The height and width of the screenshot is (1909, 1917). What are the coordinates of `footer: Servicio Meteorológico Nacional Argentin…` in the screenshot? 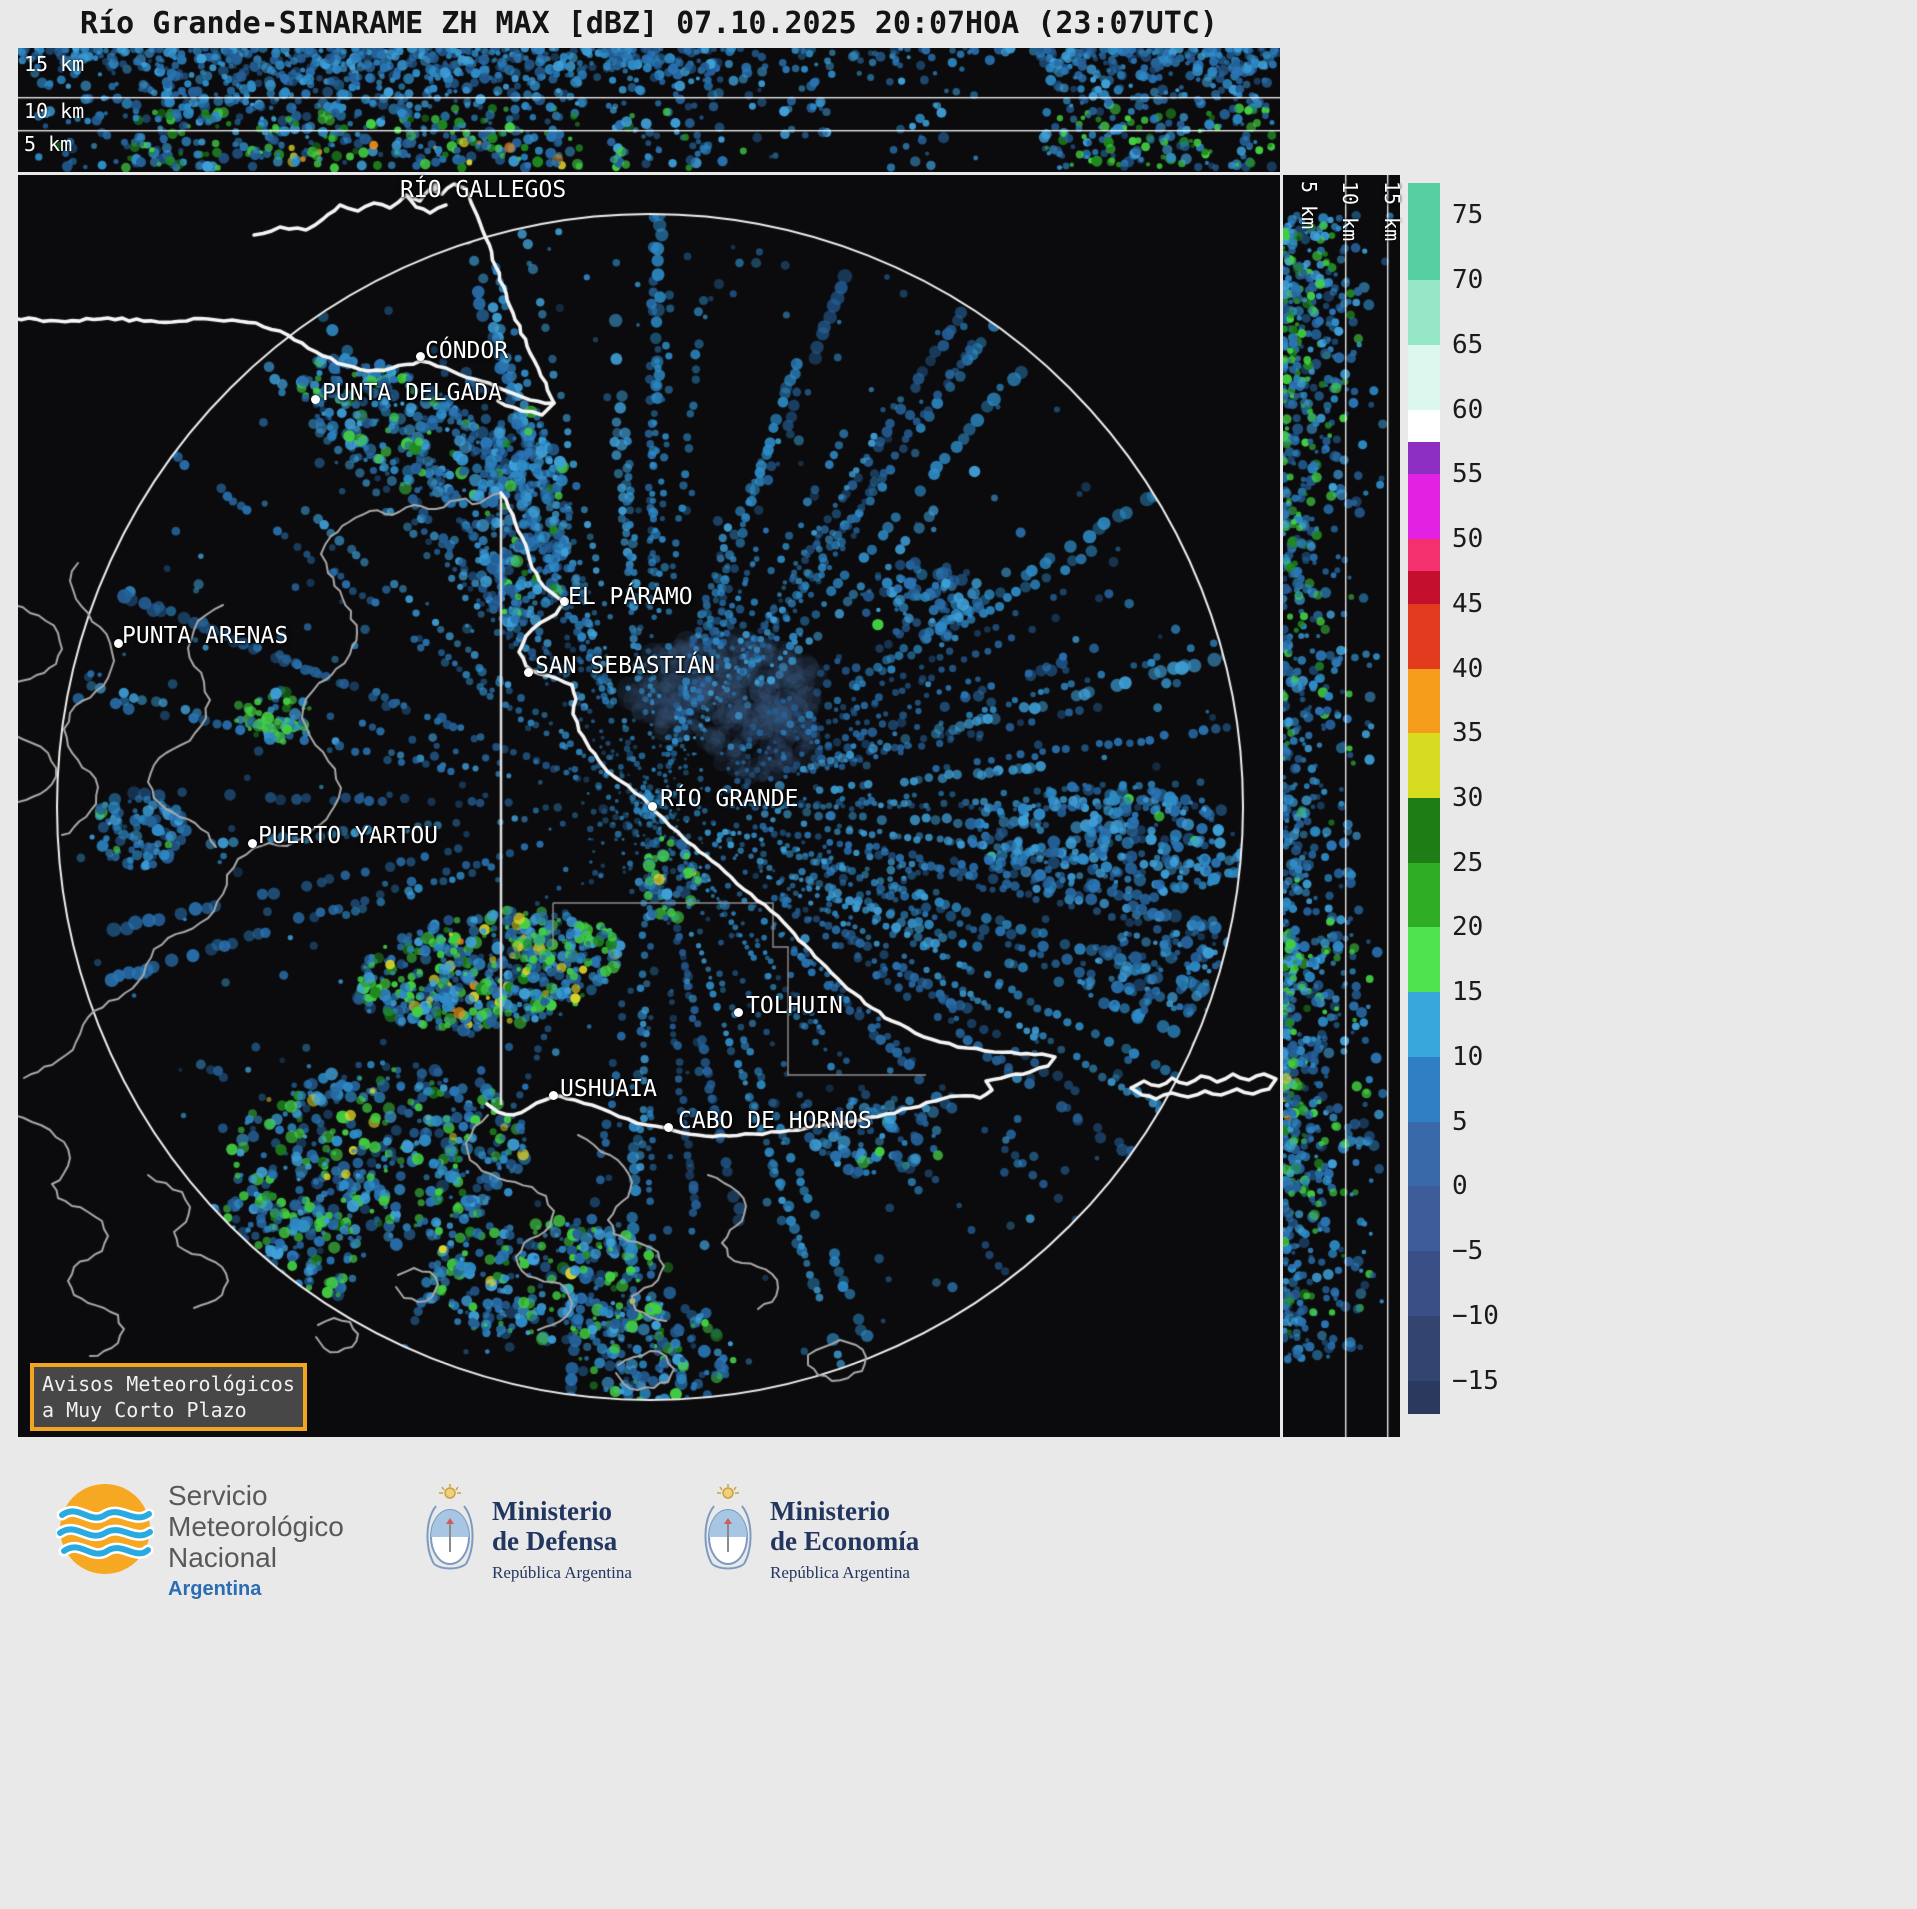 It's located at (958, 1568).